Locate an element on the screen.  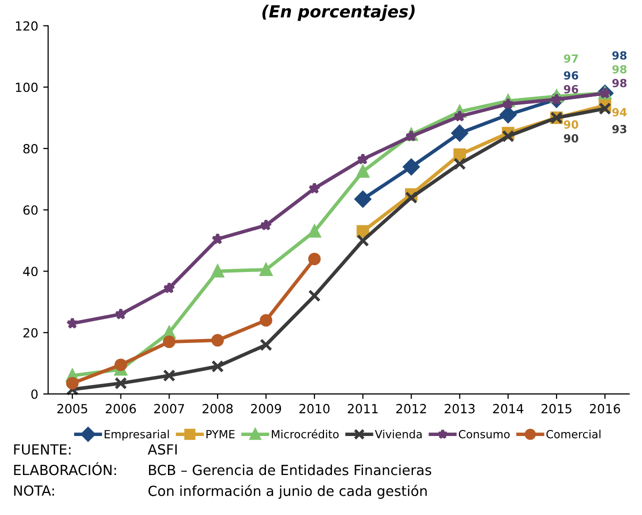
y-tick-label: 40 is located at coordinates (30, 271).